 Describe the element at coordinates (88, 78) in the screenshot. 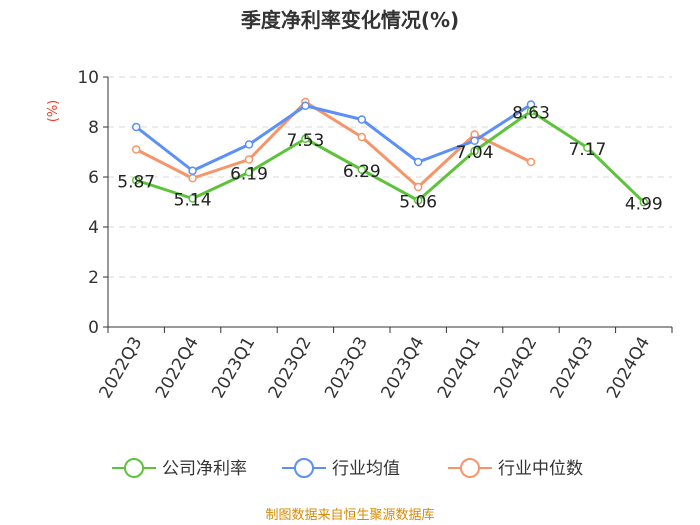

I see `y-tick-label: 10` at that location.